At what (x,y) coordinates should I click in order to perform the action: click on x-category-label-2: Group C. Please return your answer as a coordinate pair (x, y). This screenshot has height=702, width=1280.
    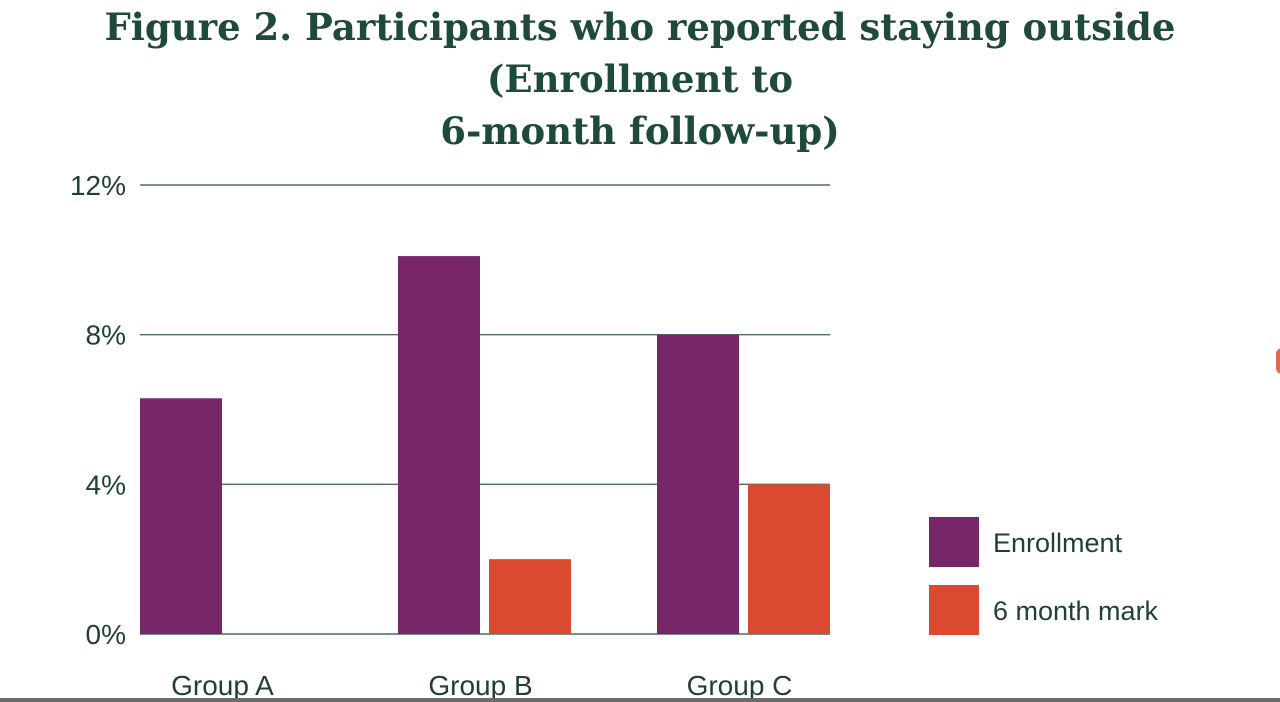
    Looking at the image, I should click on (740, 685).